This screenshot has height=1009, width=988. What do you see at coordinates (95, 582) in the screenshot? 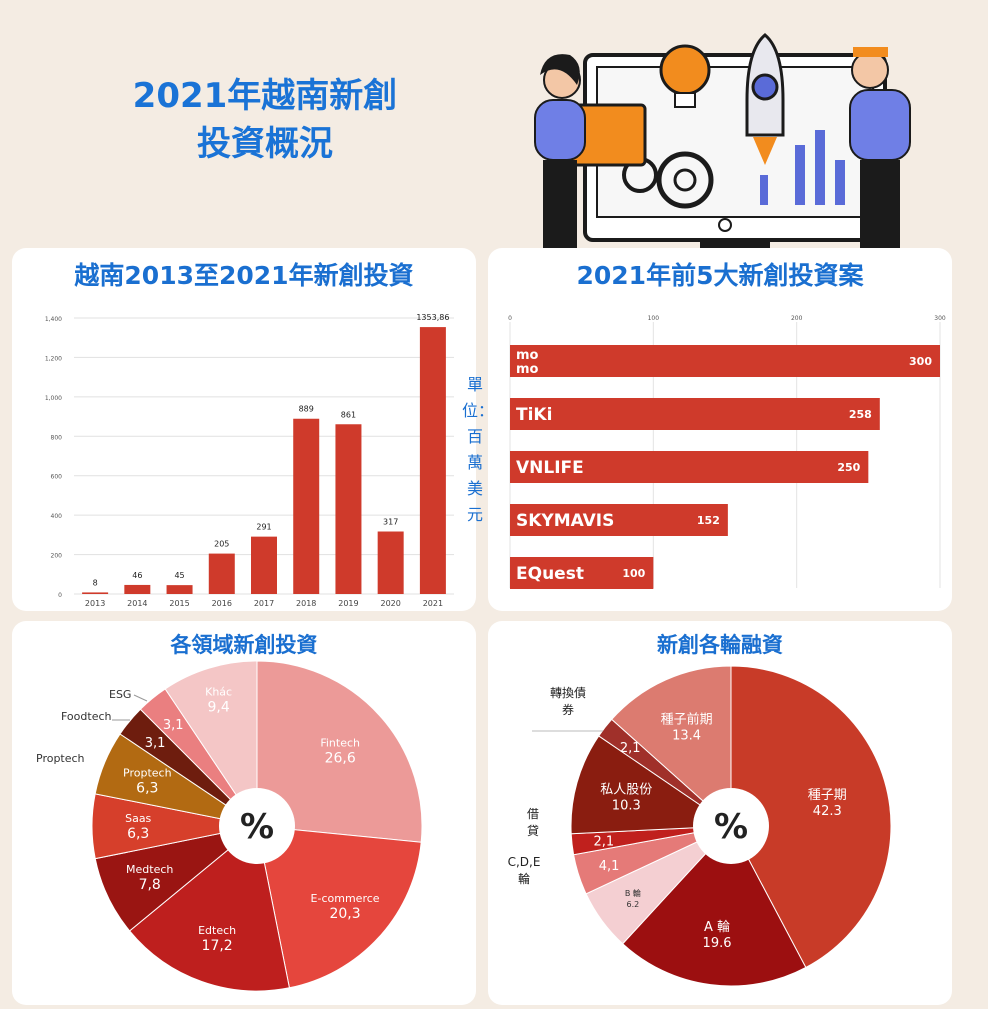
I see `bar-value-label: 8` at bounding box center [95, 582].